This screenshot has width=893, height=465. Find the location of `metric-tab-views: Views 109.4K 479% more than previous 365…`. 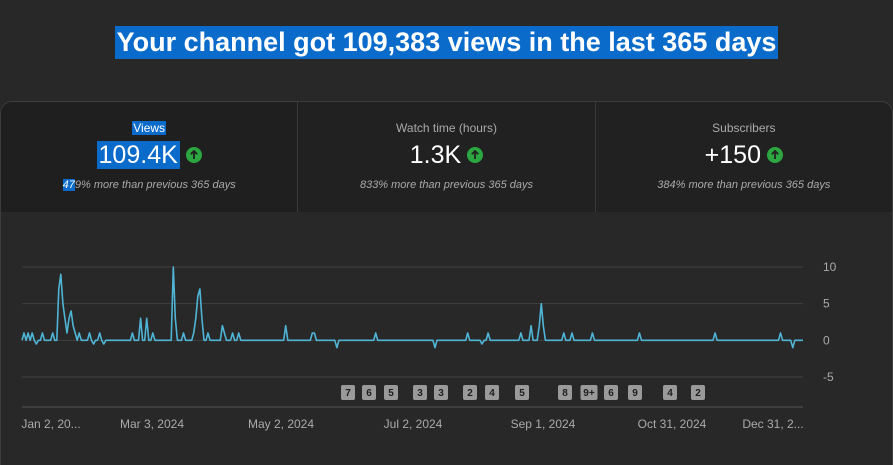

metric-tab-views: Views 109.4K 479% more than previous 365… is located at coordinates (150, 157).